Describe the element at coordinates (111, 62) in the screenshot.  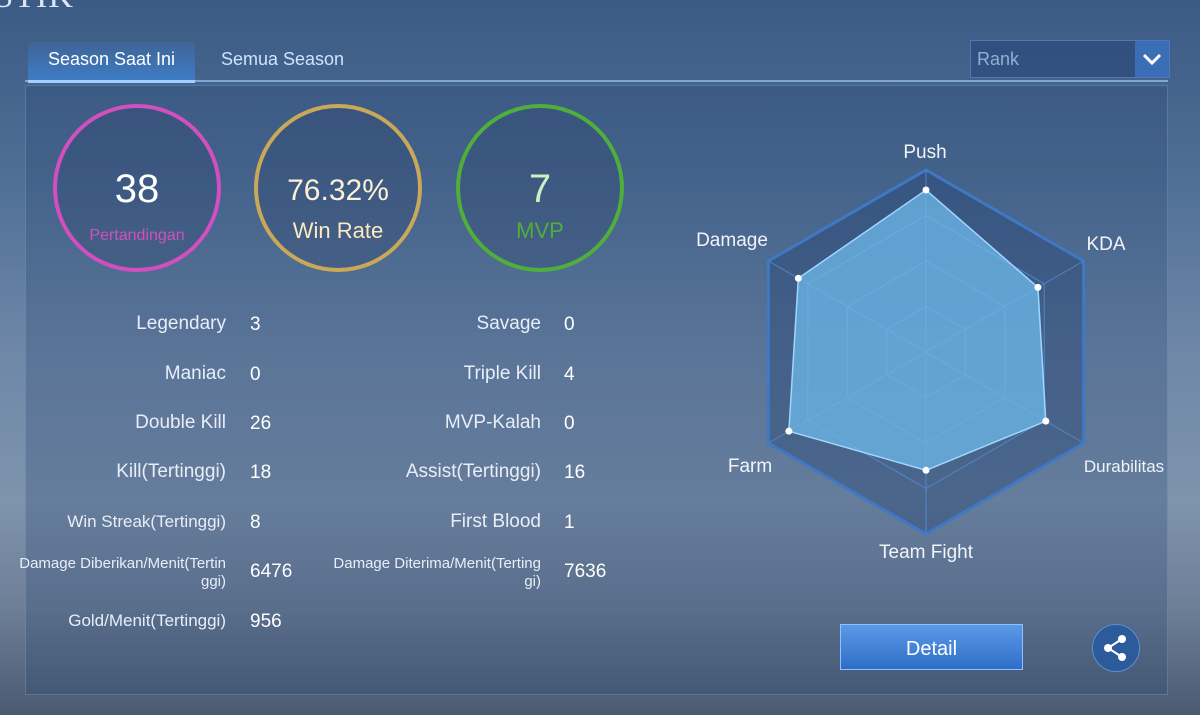
I see `tab: Season Saat Ini` at that location.